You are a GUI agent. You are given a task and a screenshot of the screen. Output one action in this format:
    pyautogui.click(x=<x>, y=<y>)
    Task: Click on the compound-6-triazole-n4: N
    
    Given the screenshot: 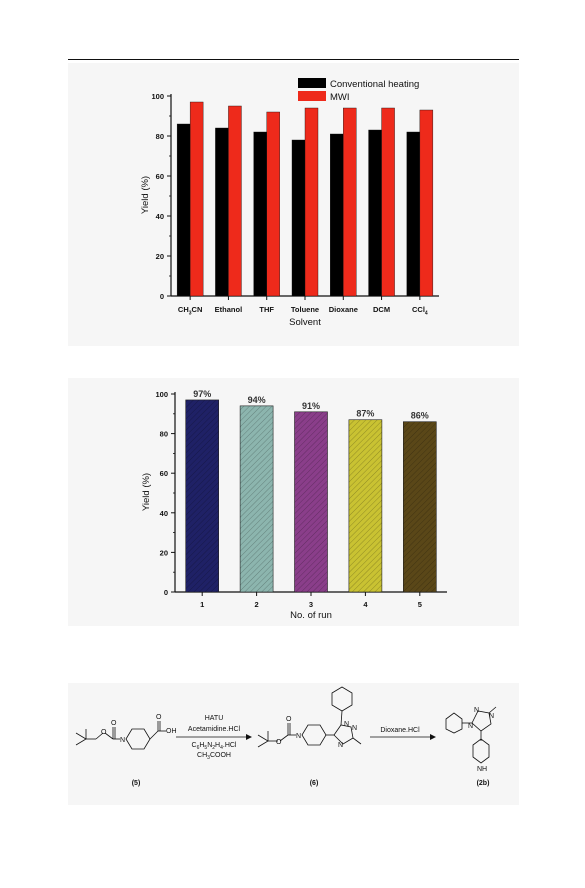 What is the action you would take?
    pyautogui.click(x=340, y=745)
    